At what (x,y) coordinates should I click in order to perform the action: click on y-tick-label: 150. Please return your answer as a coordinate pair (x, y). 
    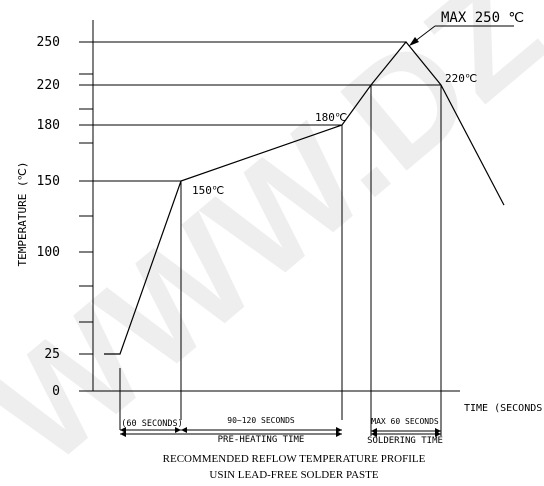
    Looking at the image, I should click on (48, 181).